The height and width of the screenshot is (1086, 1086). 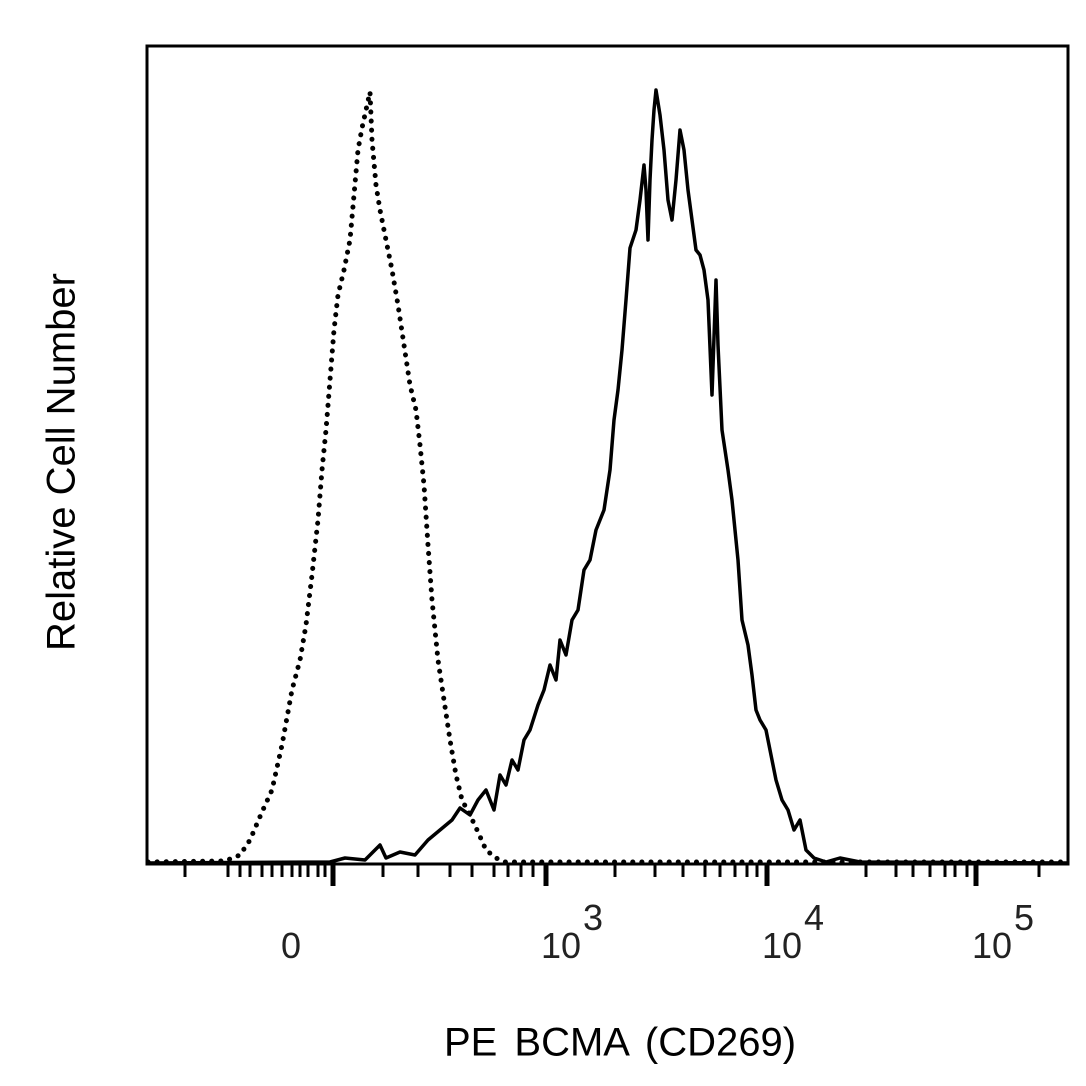 What do you see at coordinates (61, 462) in the screenshot?
I see `y-axis-label: Relative Cell Number` at bounding box center [61, 462].